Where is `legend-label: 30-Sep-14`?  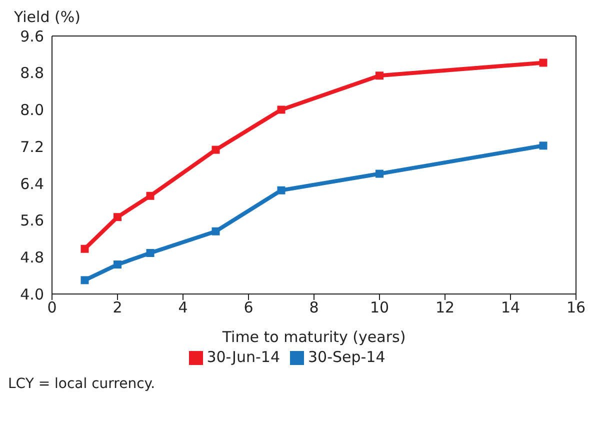 legend-label: 30-Sep-14 is located at coordinates (347, 357).